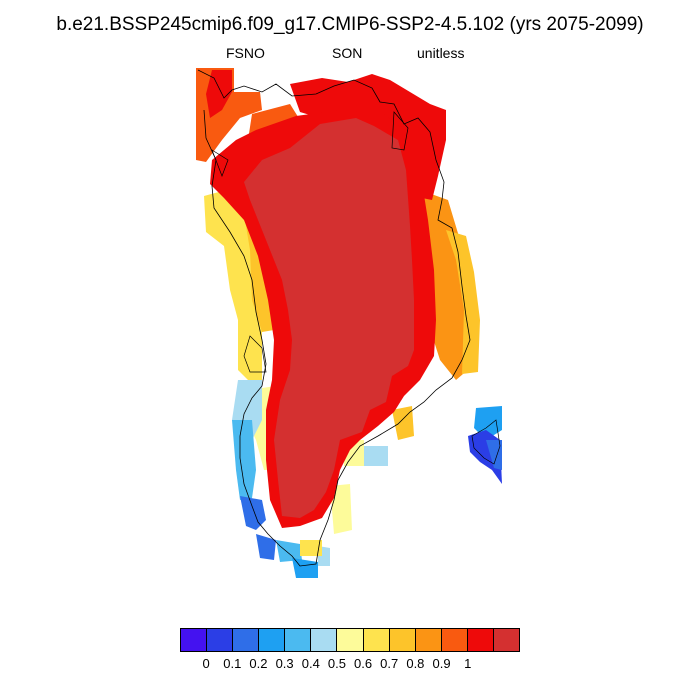 Image resolution: width=700 pixels, height=700 pixels. What do you see at coordinates (310, 242) in the screenshot?
I see `coastline-inner` at bounding box center [310, 242].